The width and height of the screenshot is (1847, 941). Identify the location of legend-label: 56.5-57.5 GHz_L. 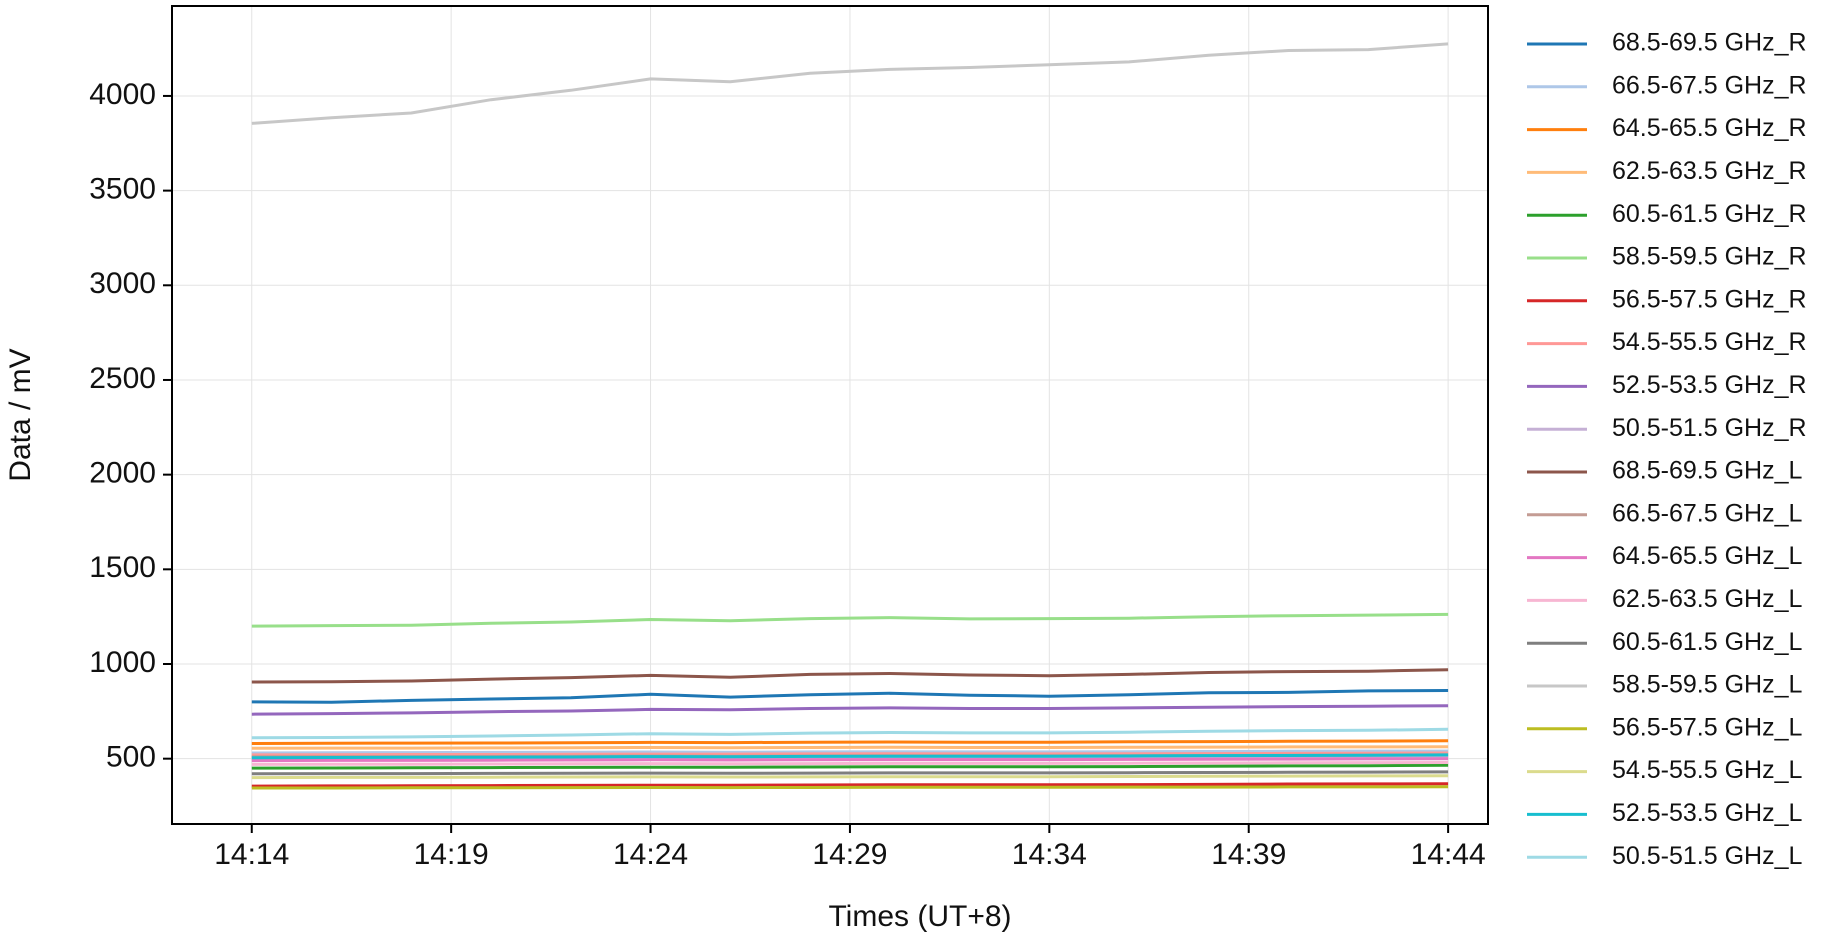
(1707, 727).